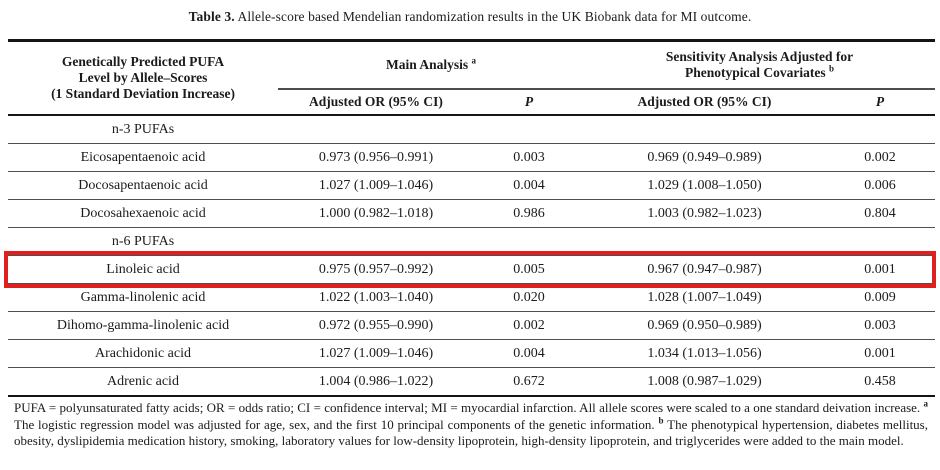  What do you see at coordinates (211, 16) in the screenshot?
I see `table-caption-label: Table 3.` at bounding box center [211, 16].